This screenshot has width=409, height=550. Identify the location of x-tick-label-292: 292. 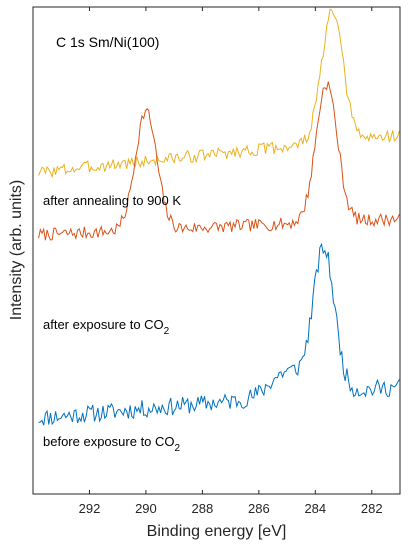
(90, 508).